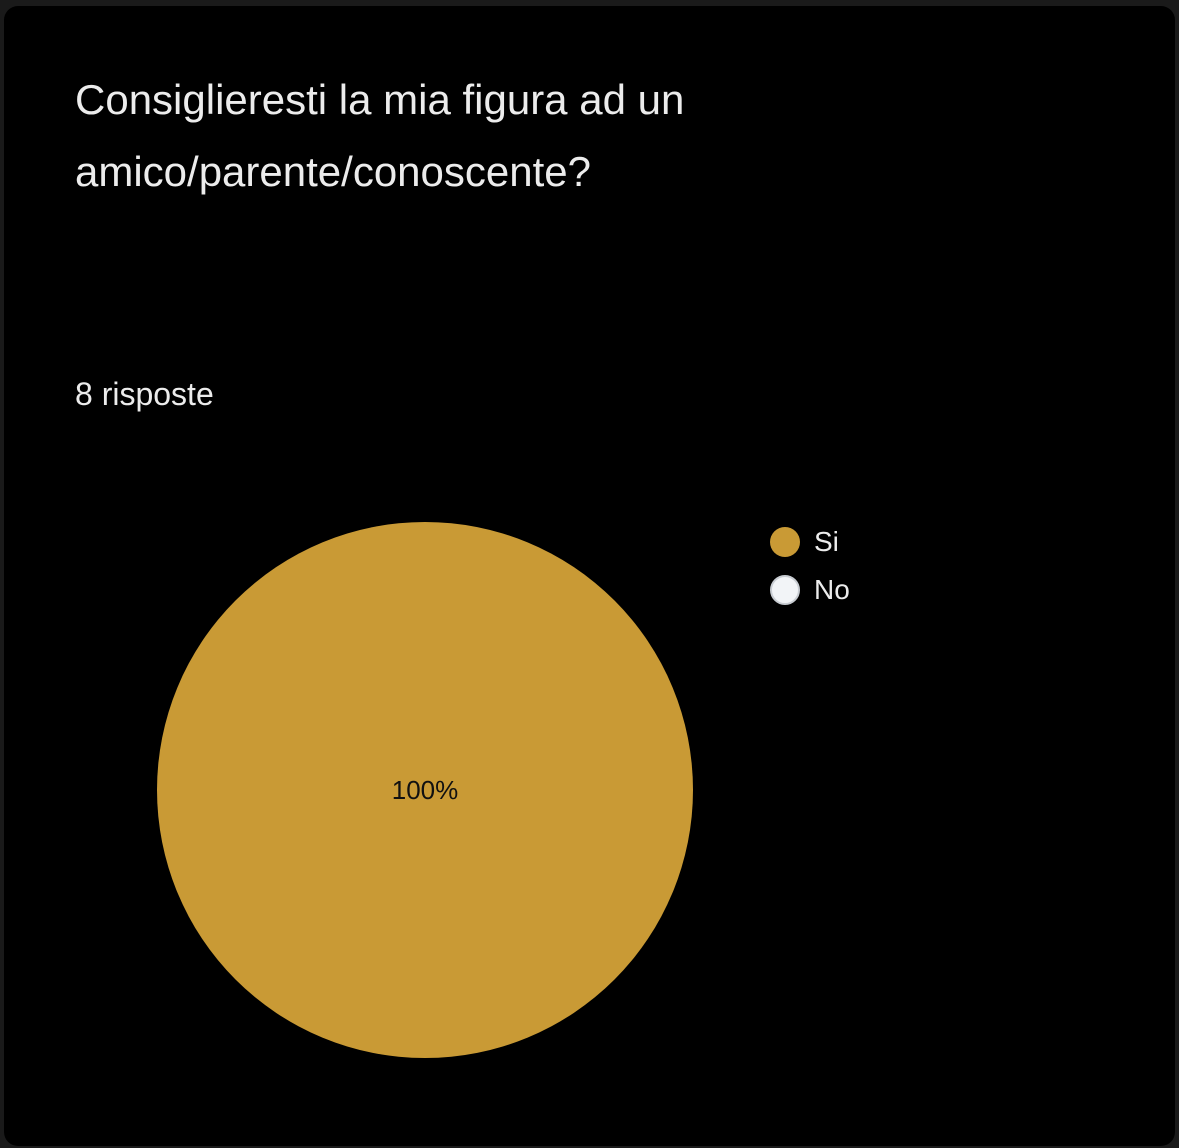 The height and width of the screenshot is (1148, 1179). Describe the element at coordinates (144, 394) in the screenshot. I see `response-count: 8 risposte` at that location.